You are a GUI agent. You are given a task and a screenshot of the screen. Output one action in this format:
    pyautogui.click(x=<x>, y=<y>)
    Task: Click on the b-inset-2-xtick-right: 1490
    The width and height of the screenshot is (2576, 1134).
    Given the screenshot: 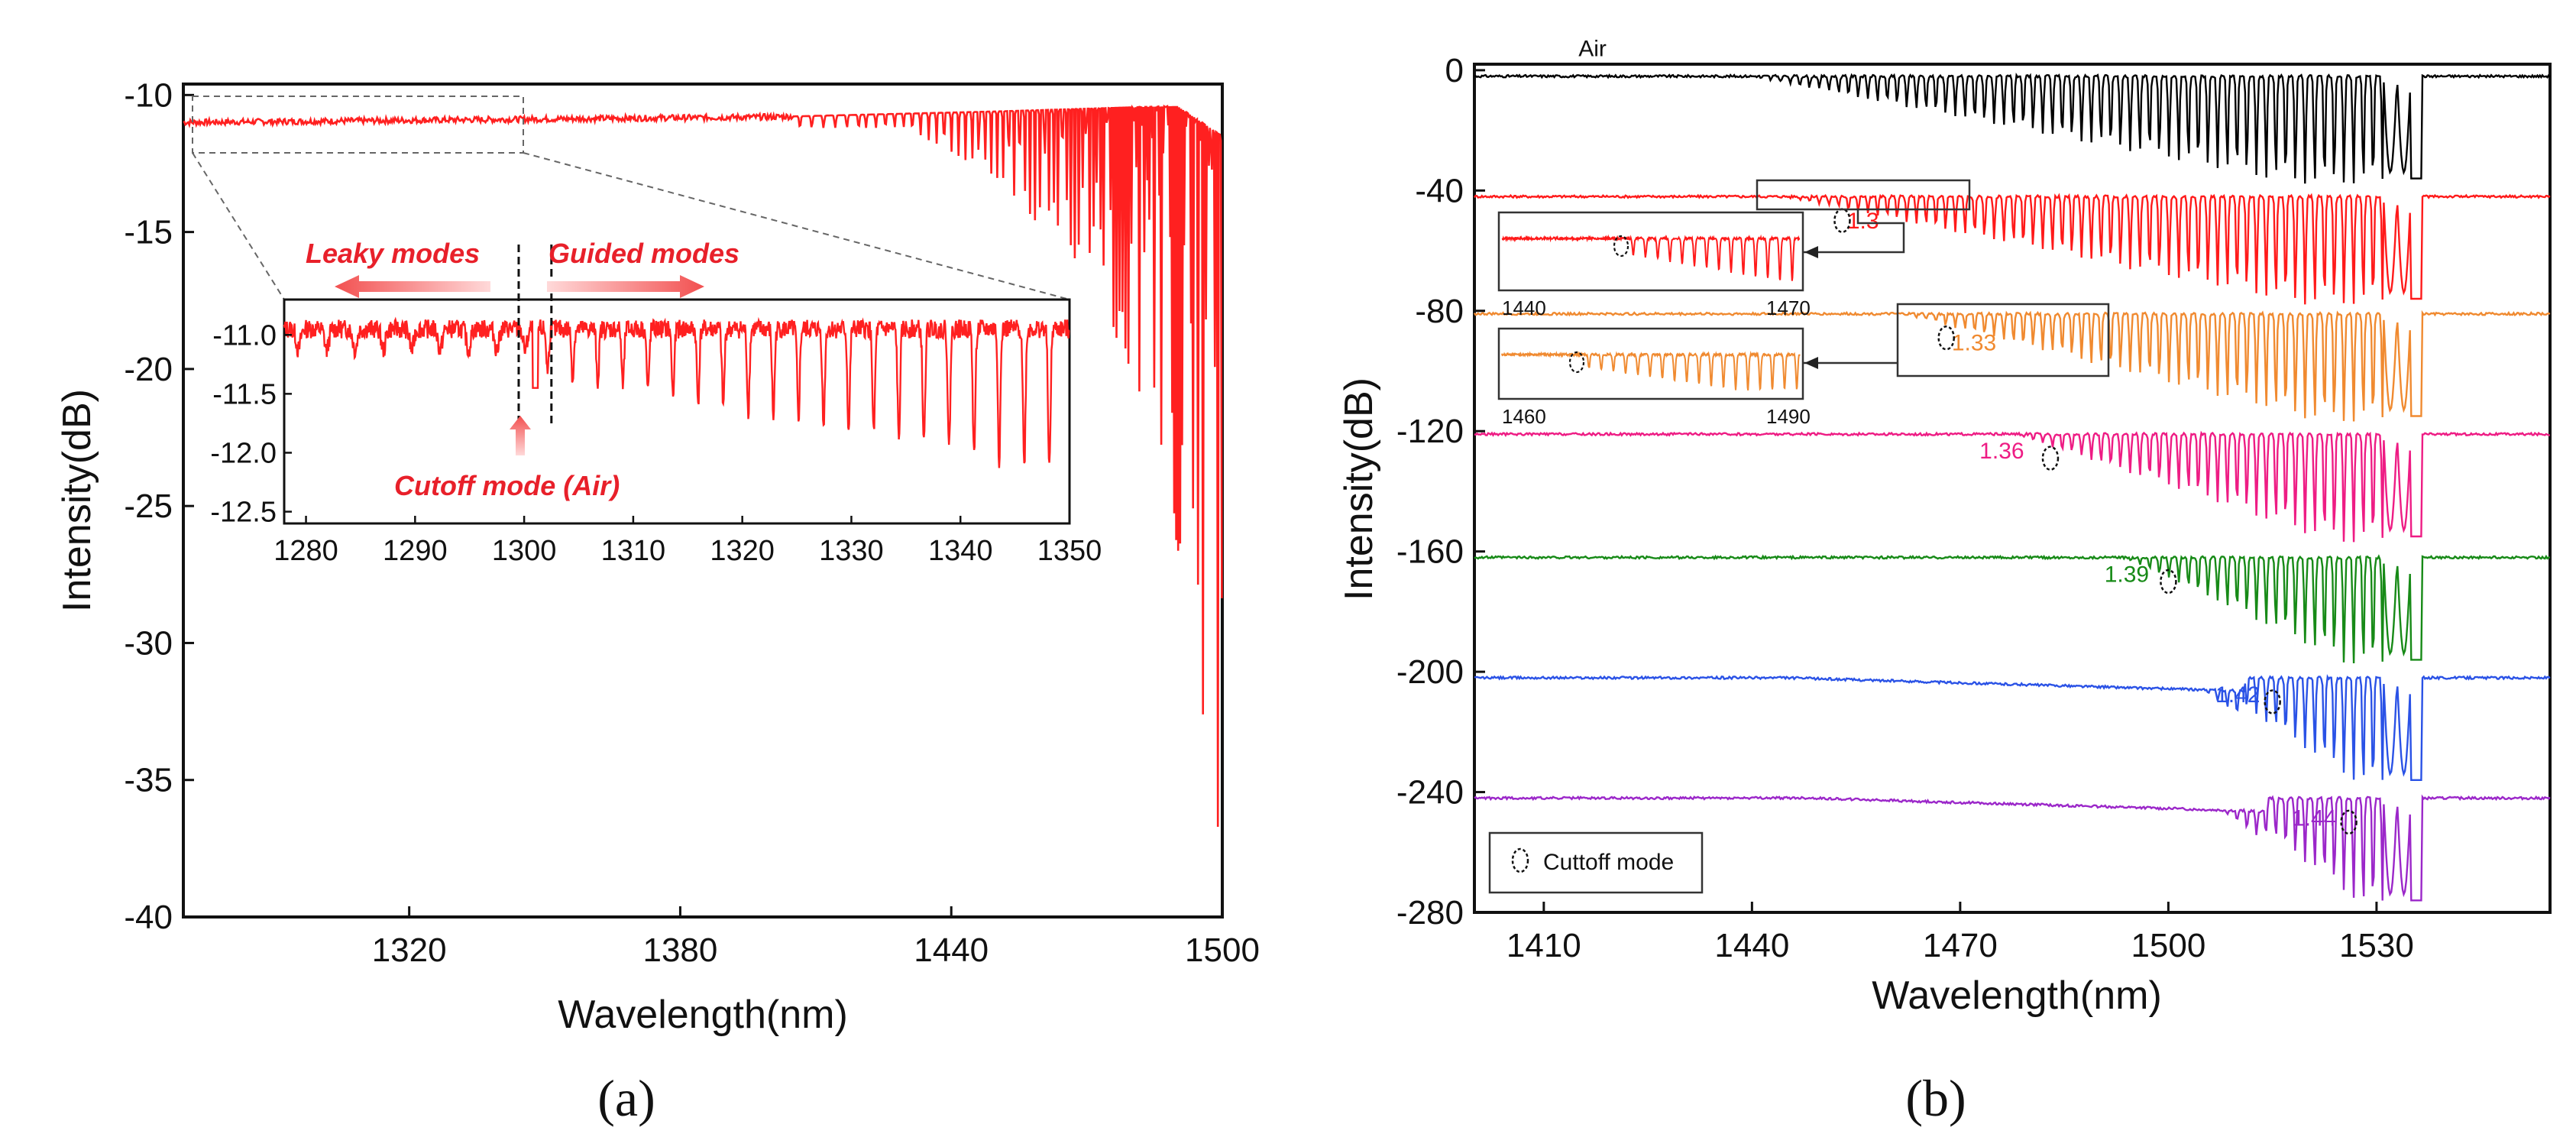 What is the action you would take?
    pyautogui.click(x=1788, y=417)
    